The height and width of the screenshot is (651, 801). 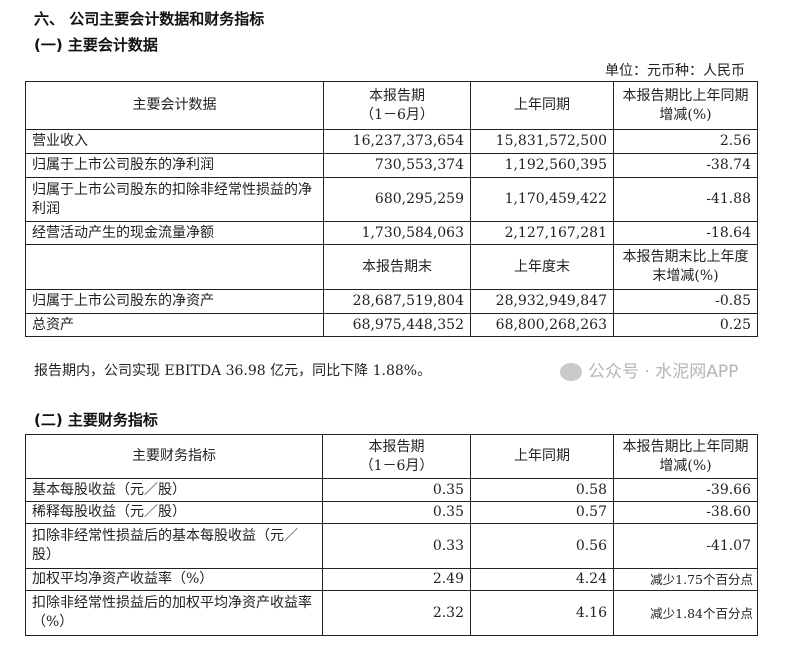 I want to click on header-cell: 上年度末, so click(x=542, y=267).